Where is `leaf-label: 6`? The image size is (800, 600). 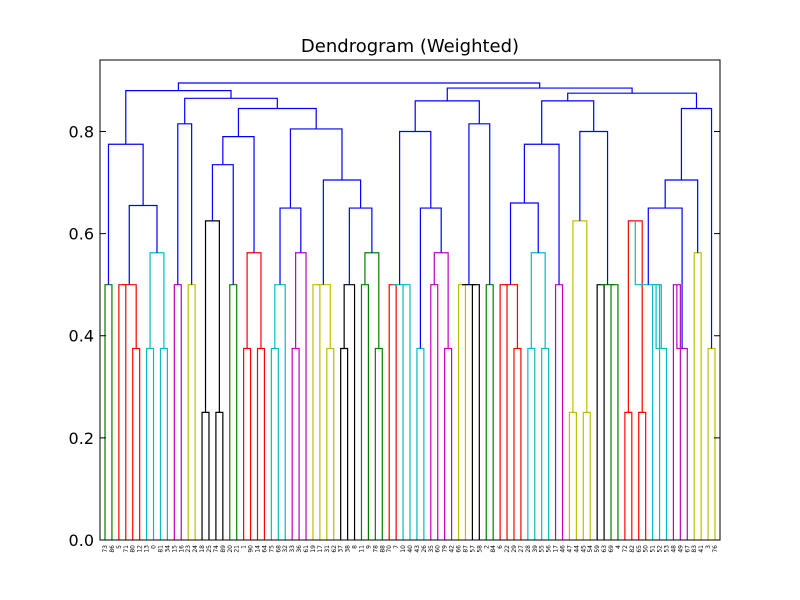 leaf-label: 6 is located at coordinates (500, 547).